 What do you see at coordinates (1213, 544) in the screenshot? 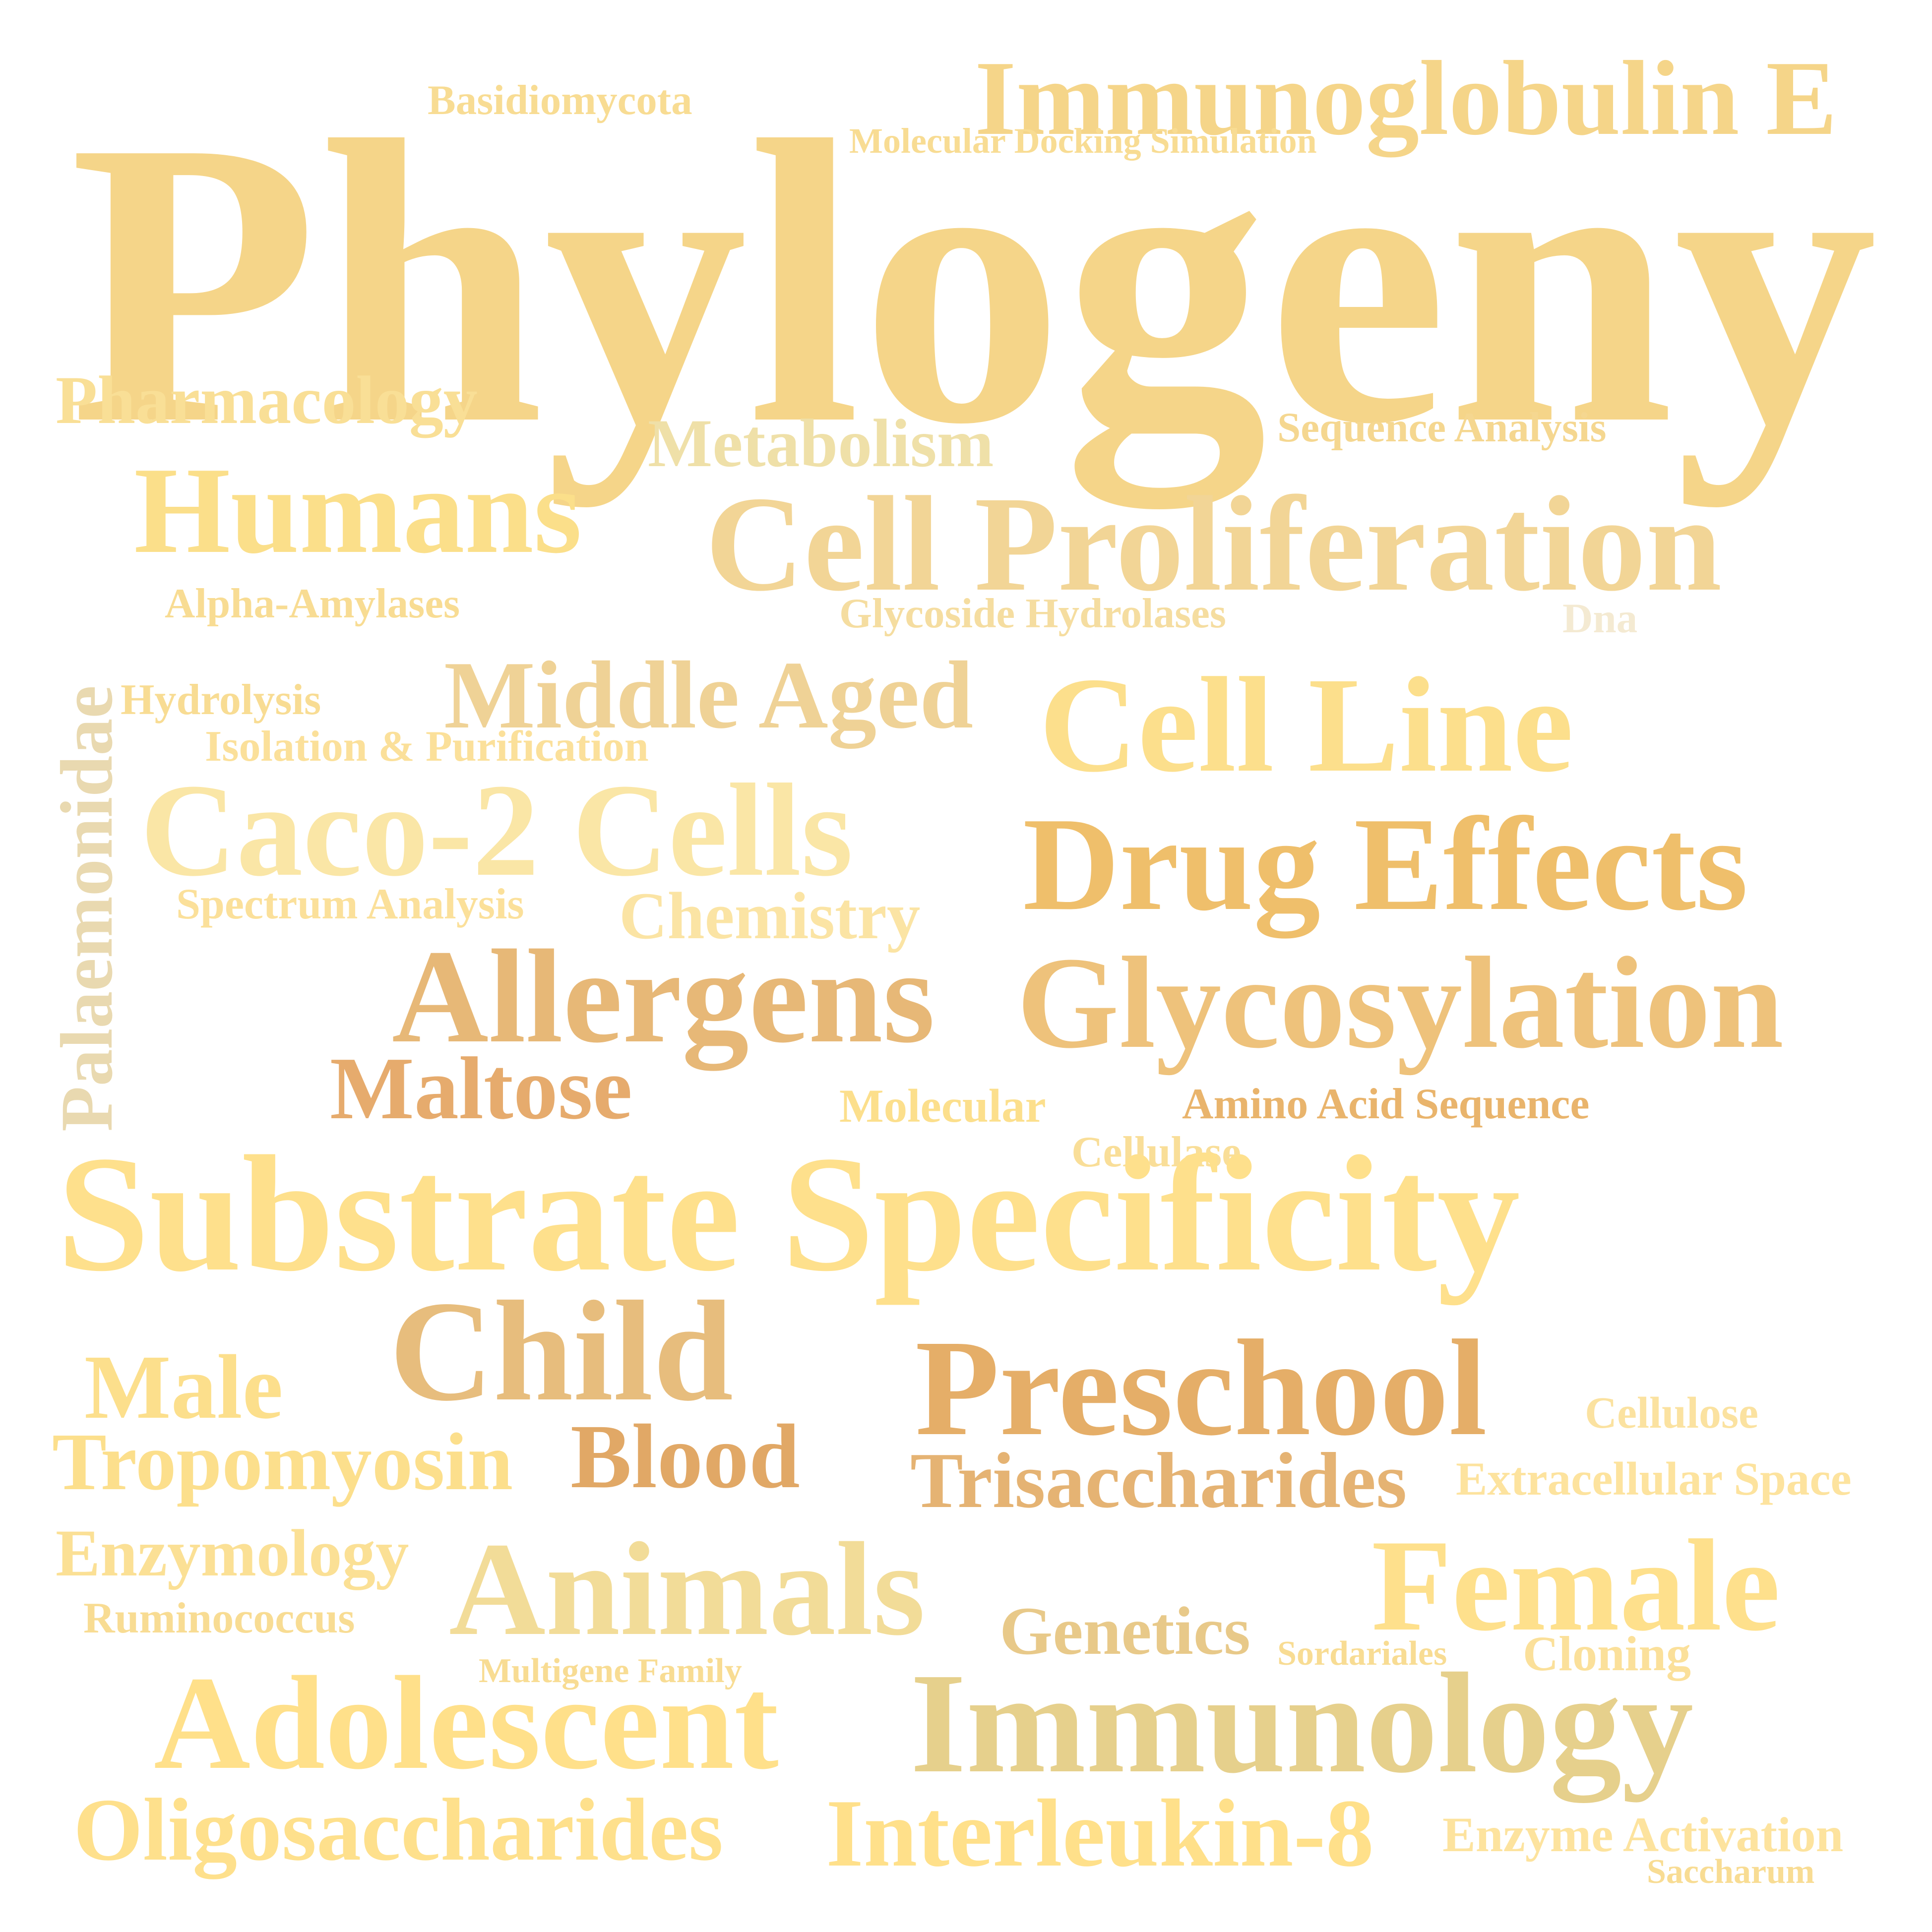
I see `word-cell-proliferation: Cell Proliferation` at bounding box center [1213, 544].